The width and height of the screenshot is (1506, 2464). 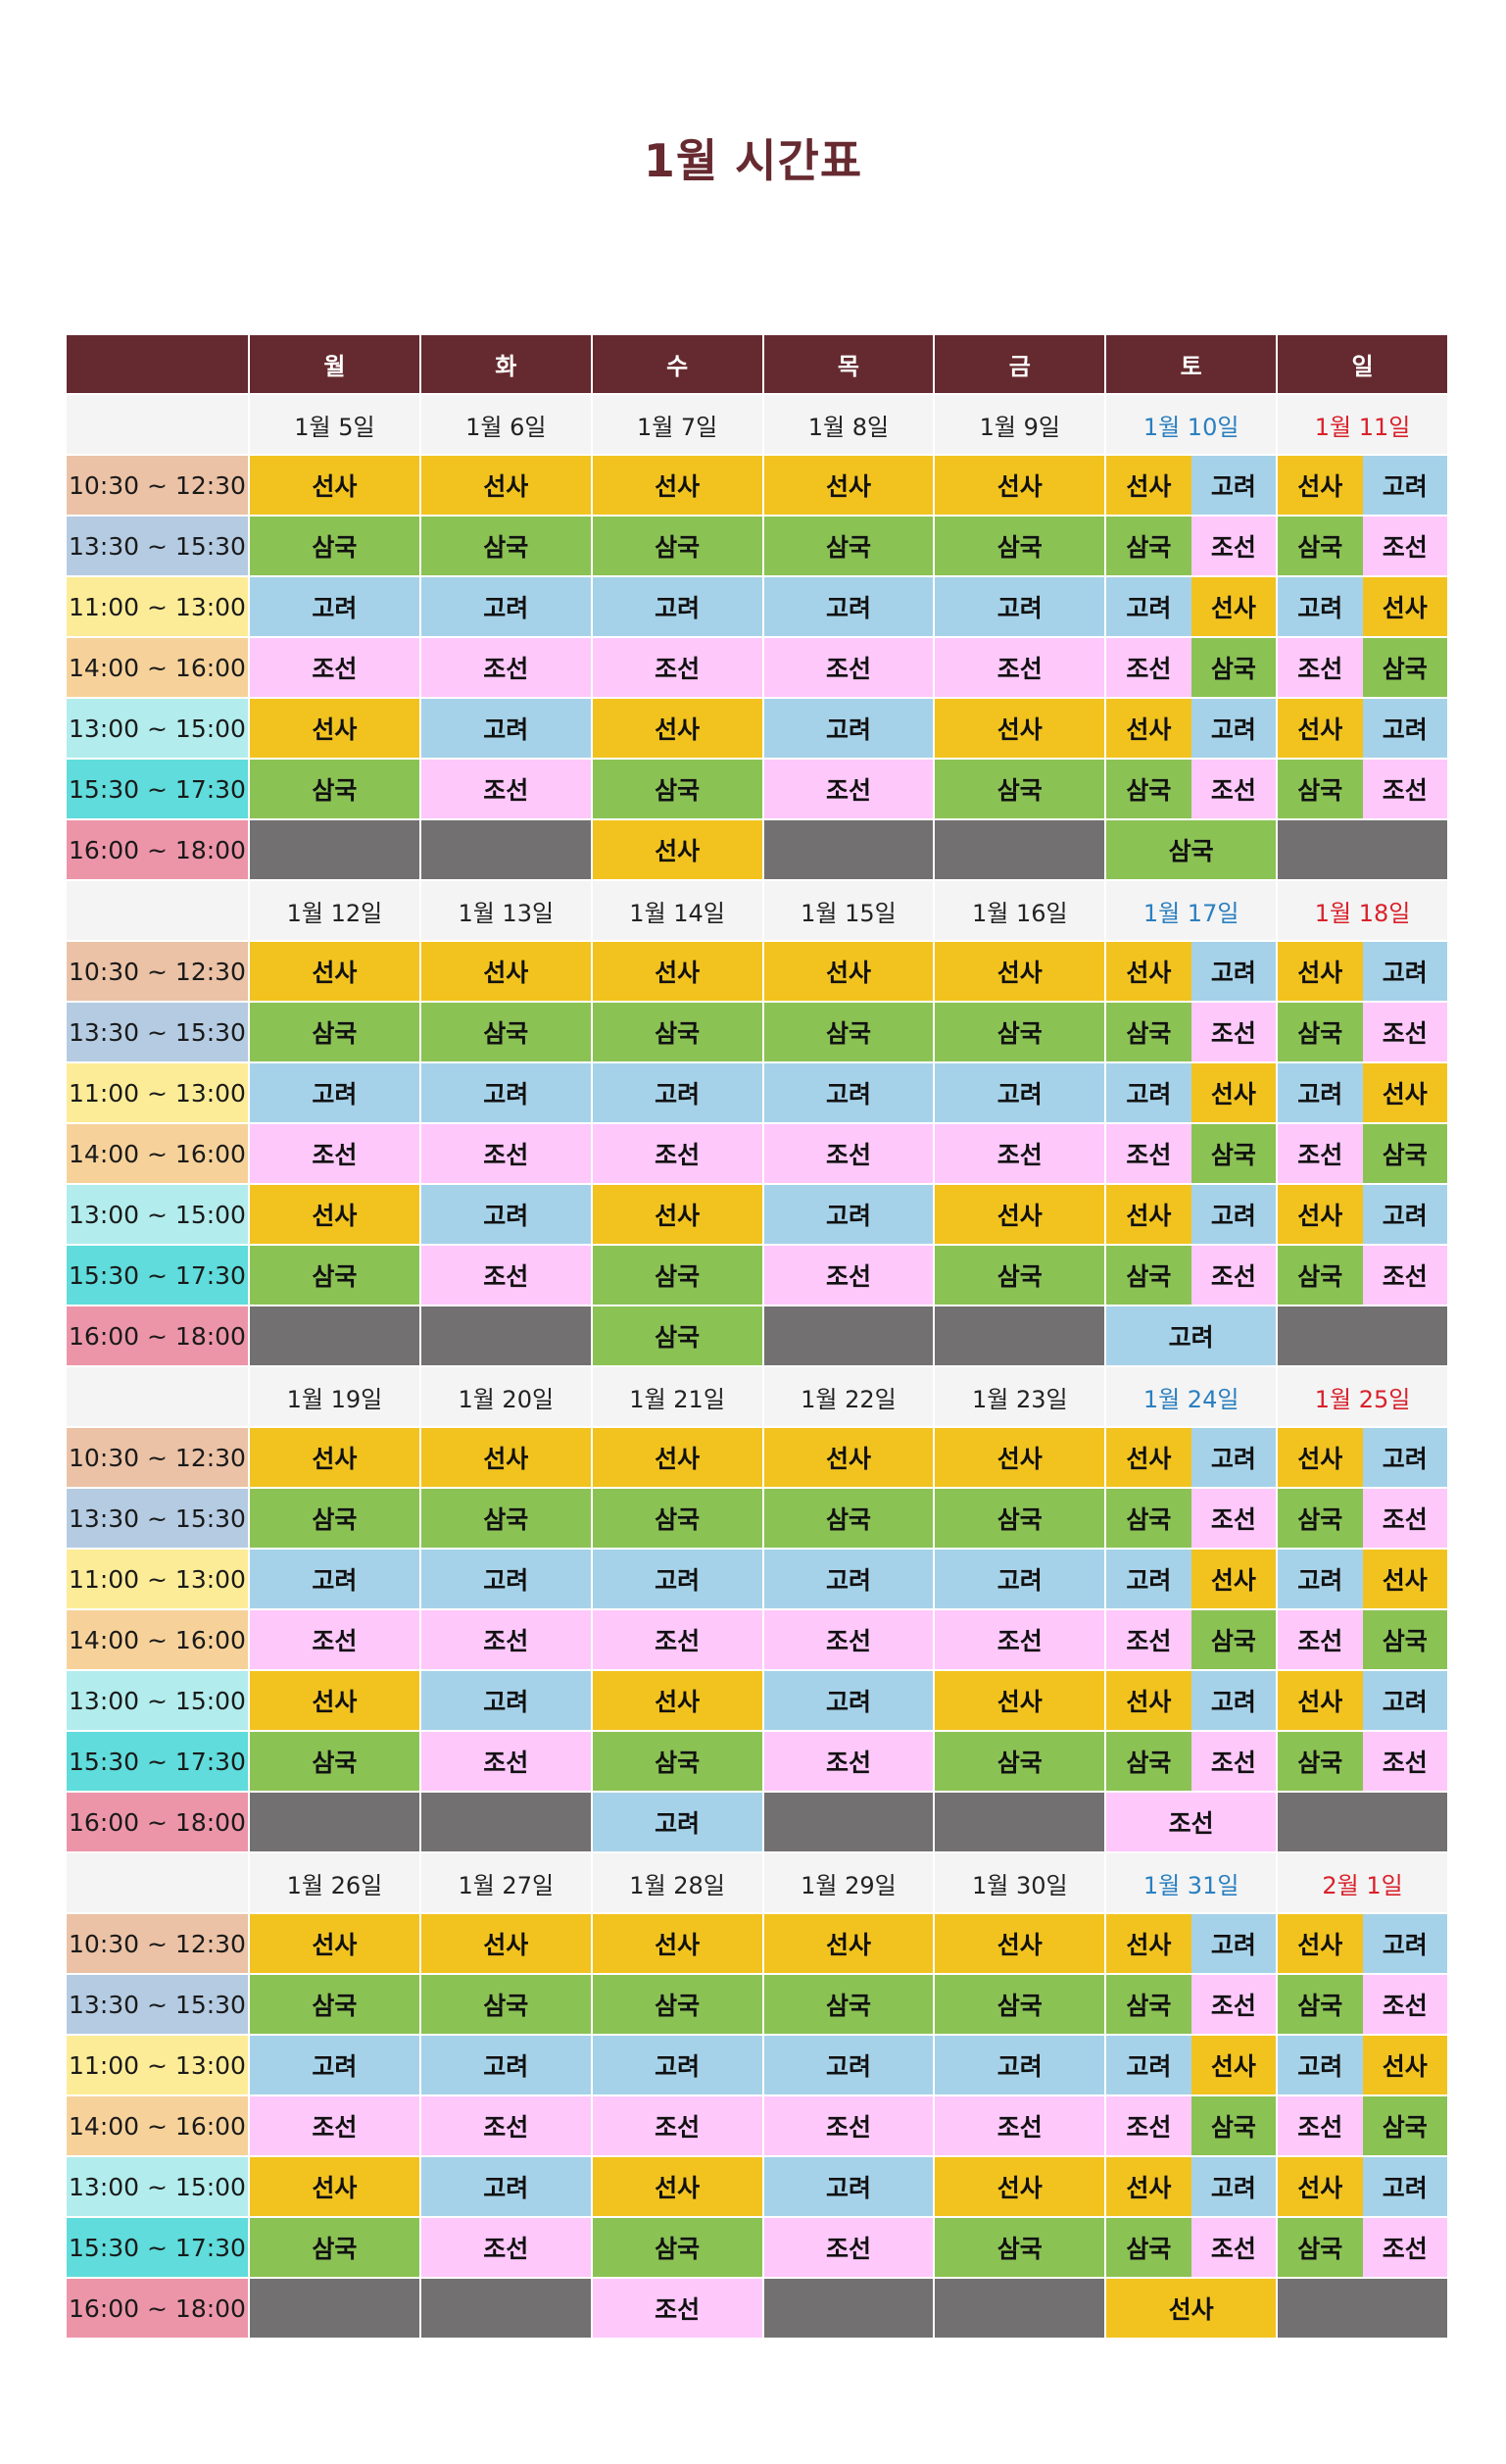 I want to click on time-slot-row: 16:00 ~ 18:00 선사 삼국, so click(x=757, y=850).